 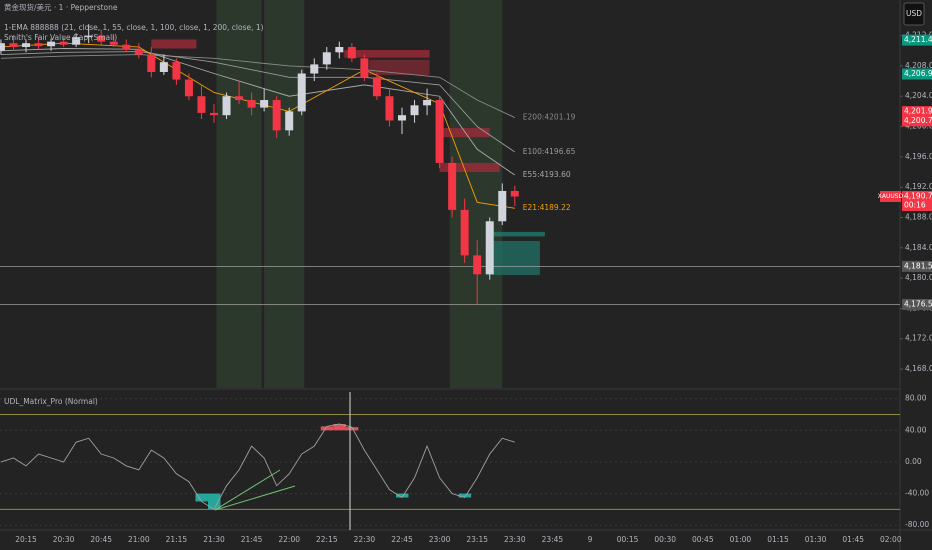 What do you see at coordinates (590, 539) in the screenshot?
I see `x-tick-label: 9` at bounding box center [590, 539].